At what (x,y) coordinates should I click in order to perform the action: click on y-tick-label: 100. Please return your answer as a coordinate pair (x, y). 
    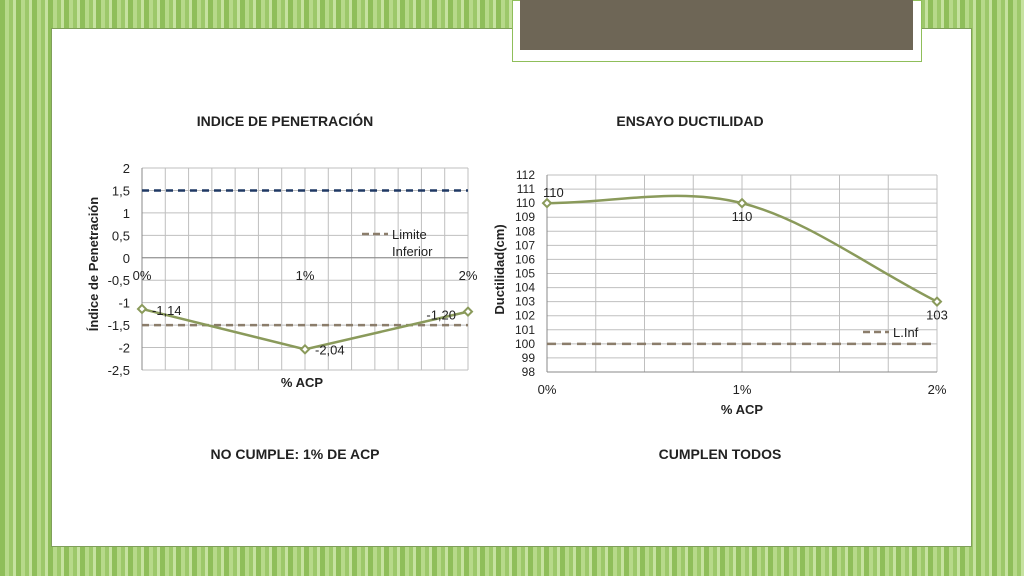
    Looking at the image, I should click on (525, 344).